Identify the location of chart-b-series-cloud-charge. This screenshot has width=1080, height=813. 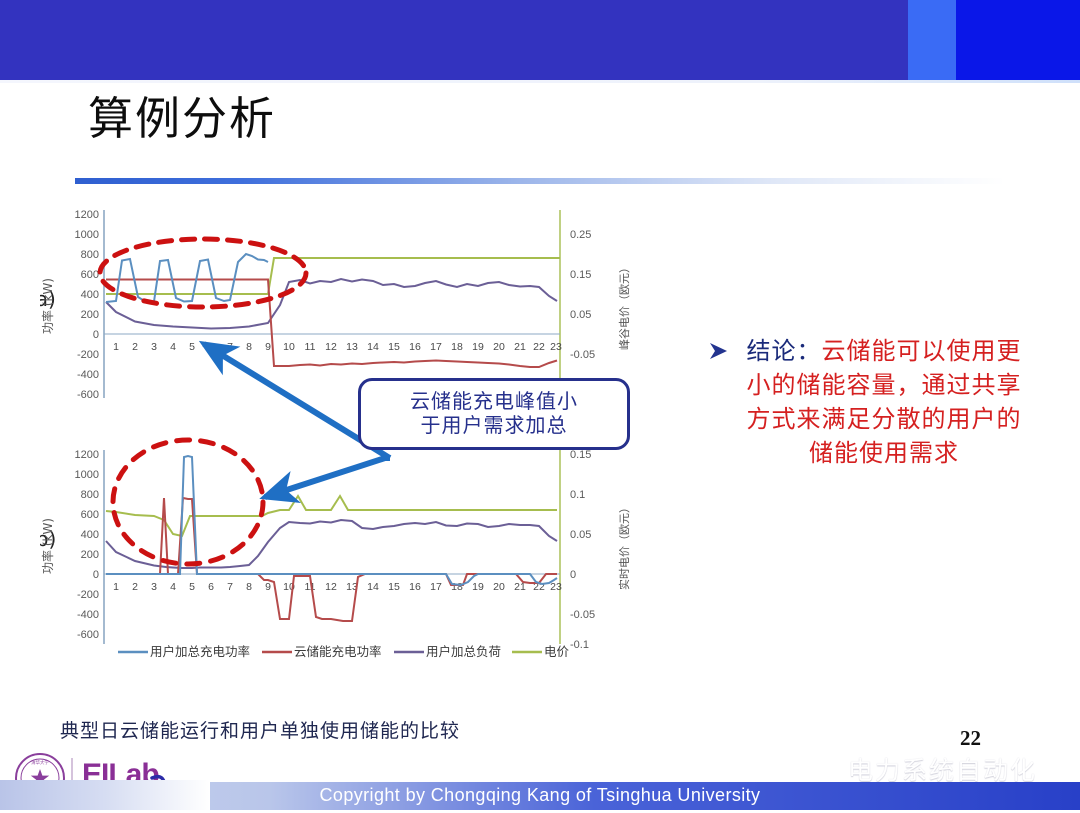
(331, 559).